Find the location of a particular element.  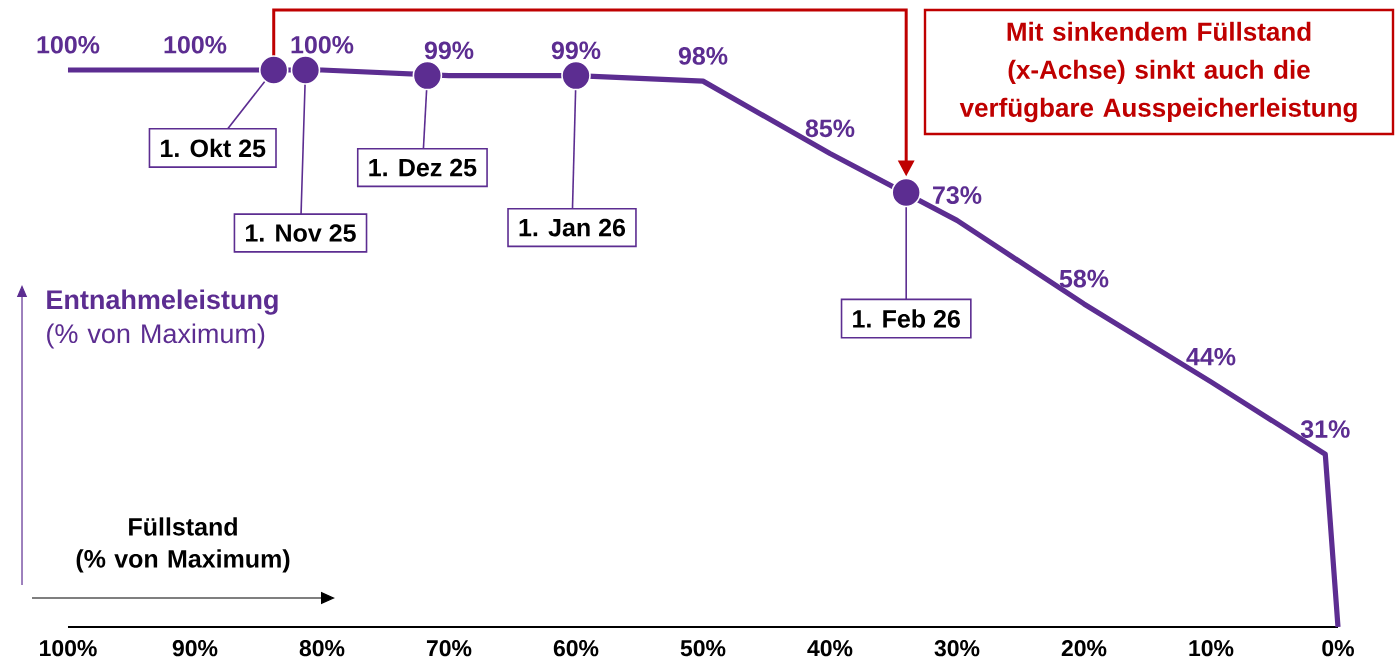

data-label: 44% is located at coordinates (1211, 356).